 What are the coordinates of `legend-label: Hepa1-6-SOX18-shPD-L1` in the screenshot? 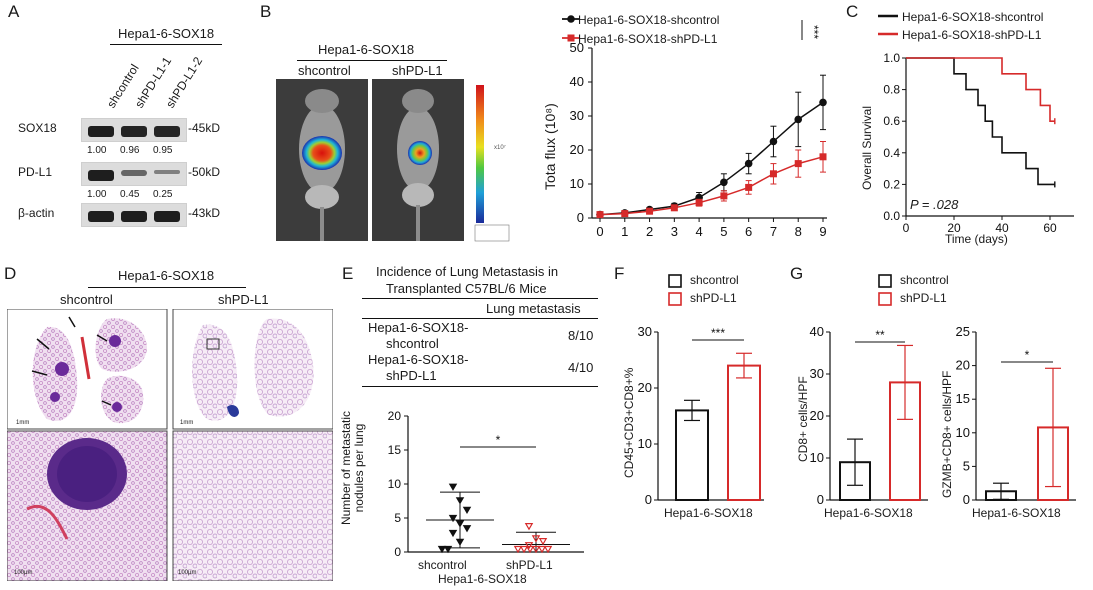 It's located at (972, 35).